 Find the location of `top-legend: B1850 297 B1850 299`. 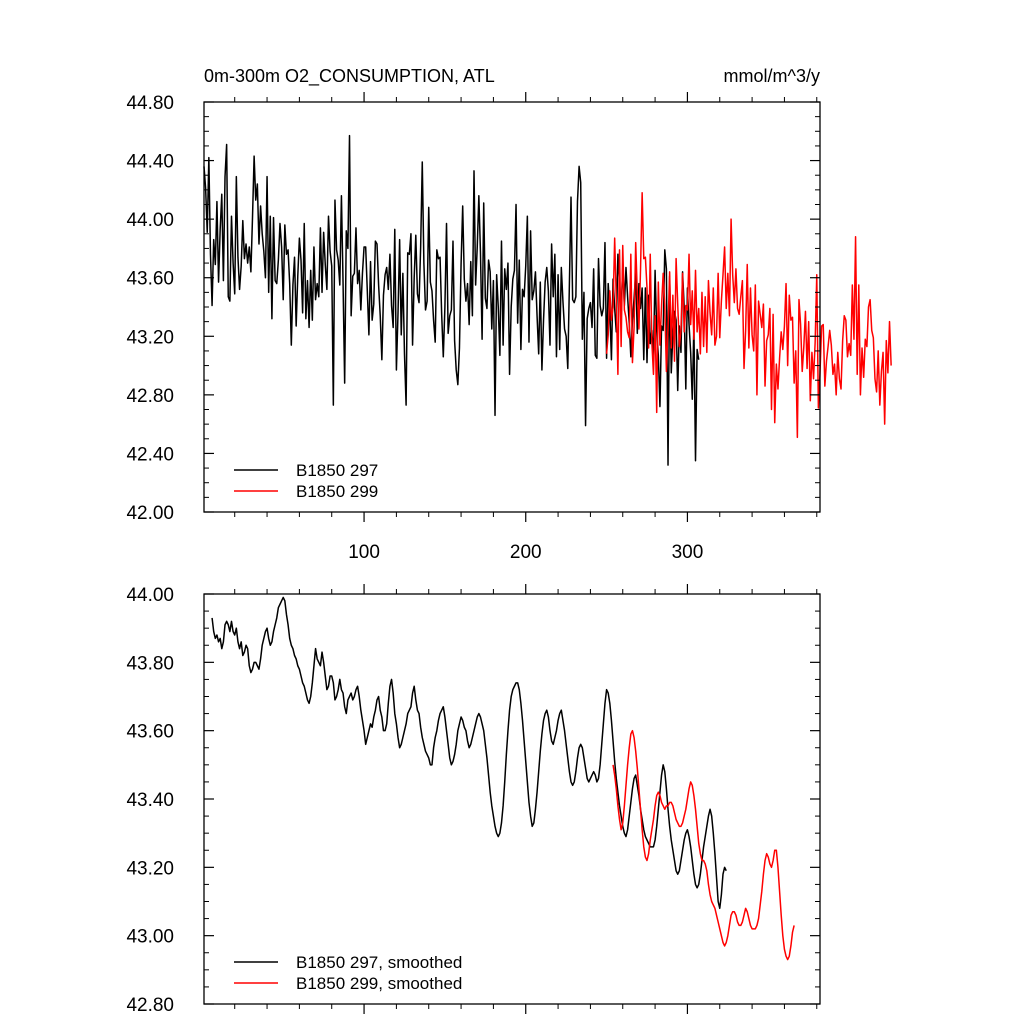

top-legend: B1850 297 B1850 299 is located at coordinates (306, 481).